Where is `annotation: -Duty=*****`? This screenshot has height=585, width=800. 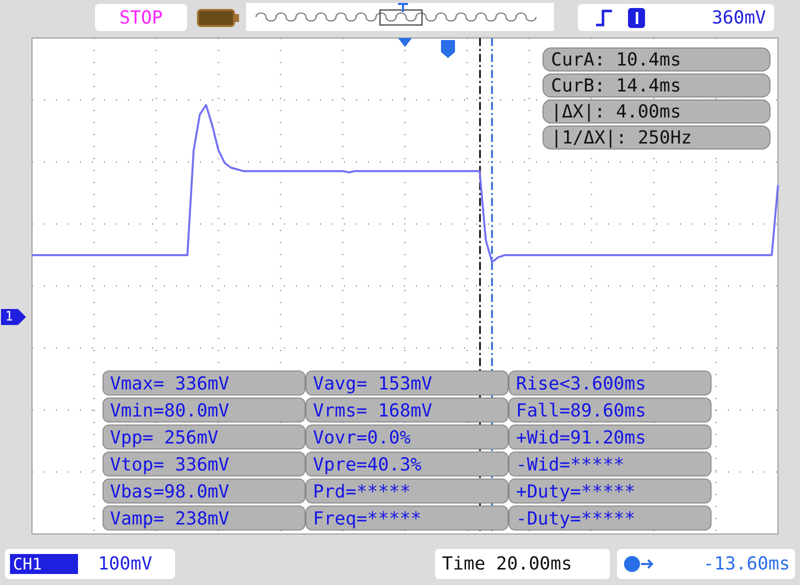
annotation: -Duty=***** is located at coordinates (576, 519).